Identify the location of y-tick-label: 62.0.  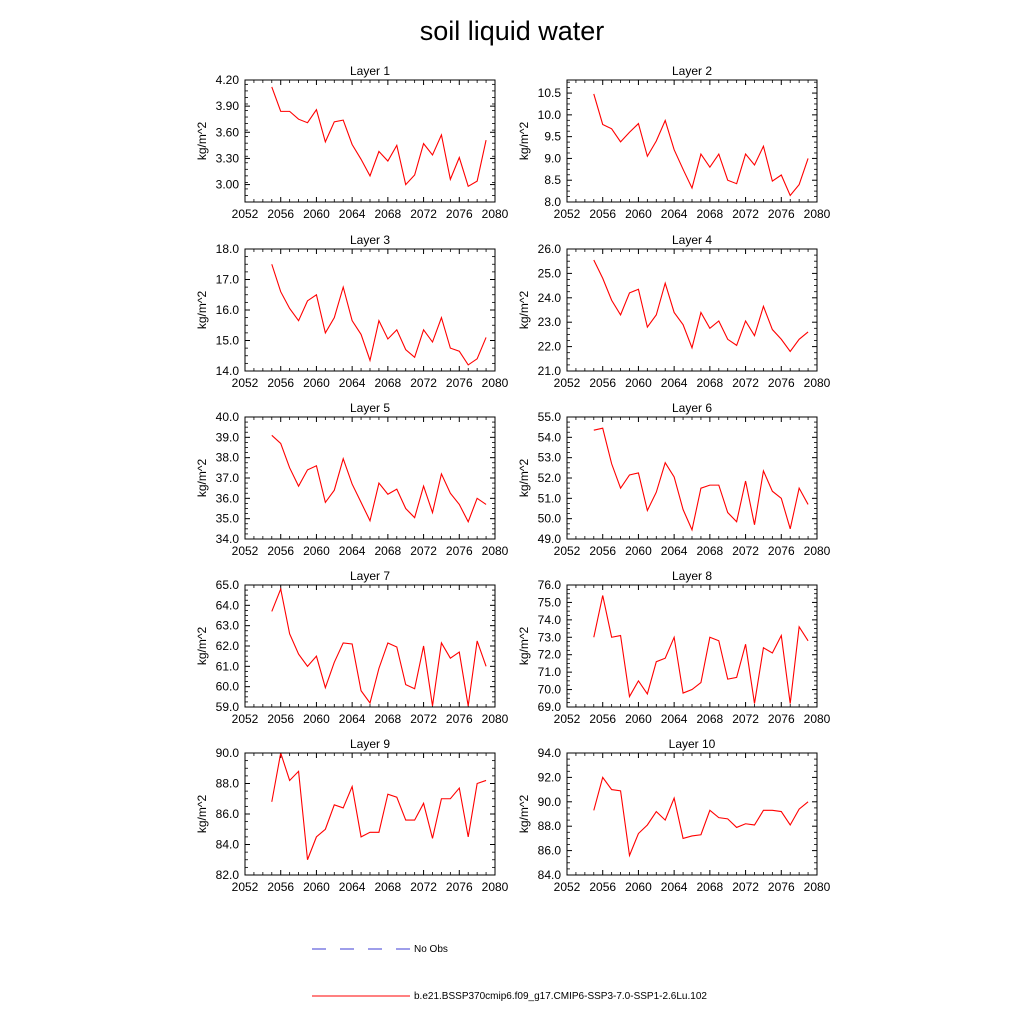
(228, 646).